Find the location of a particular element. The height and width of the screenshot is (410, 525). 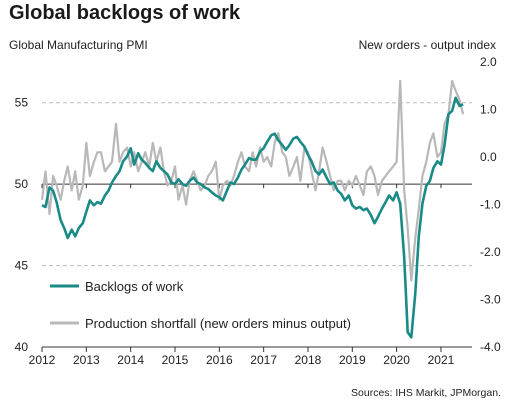

x-tick-label: 2017 is located at coordinates (263, 360).